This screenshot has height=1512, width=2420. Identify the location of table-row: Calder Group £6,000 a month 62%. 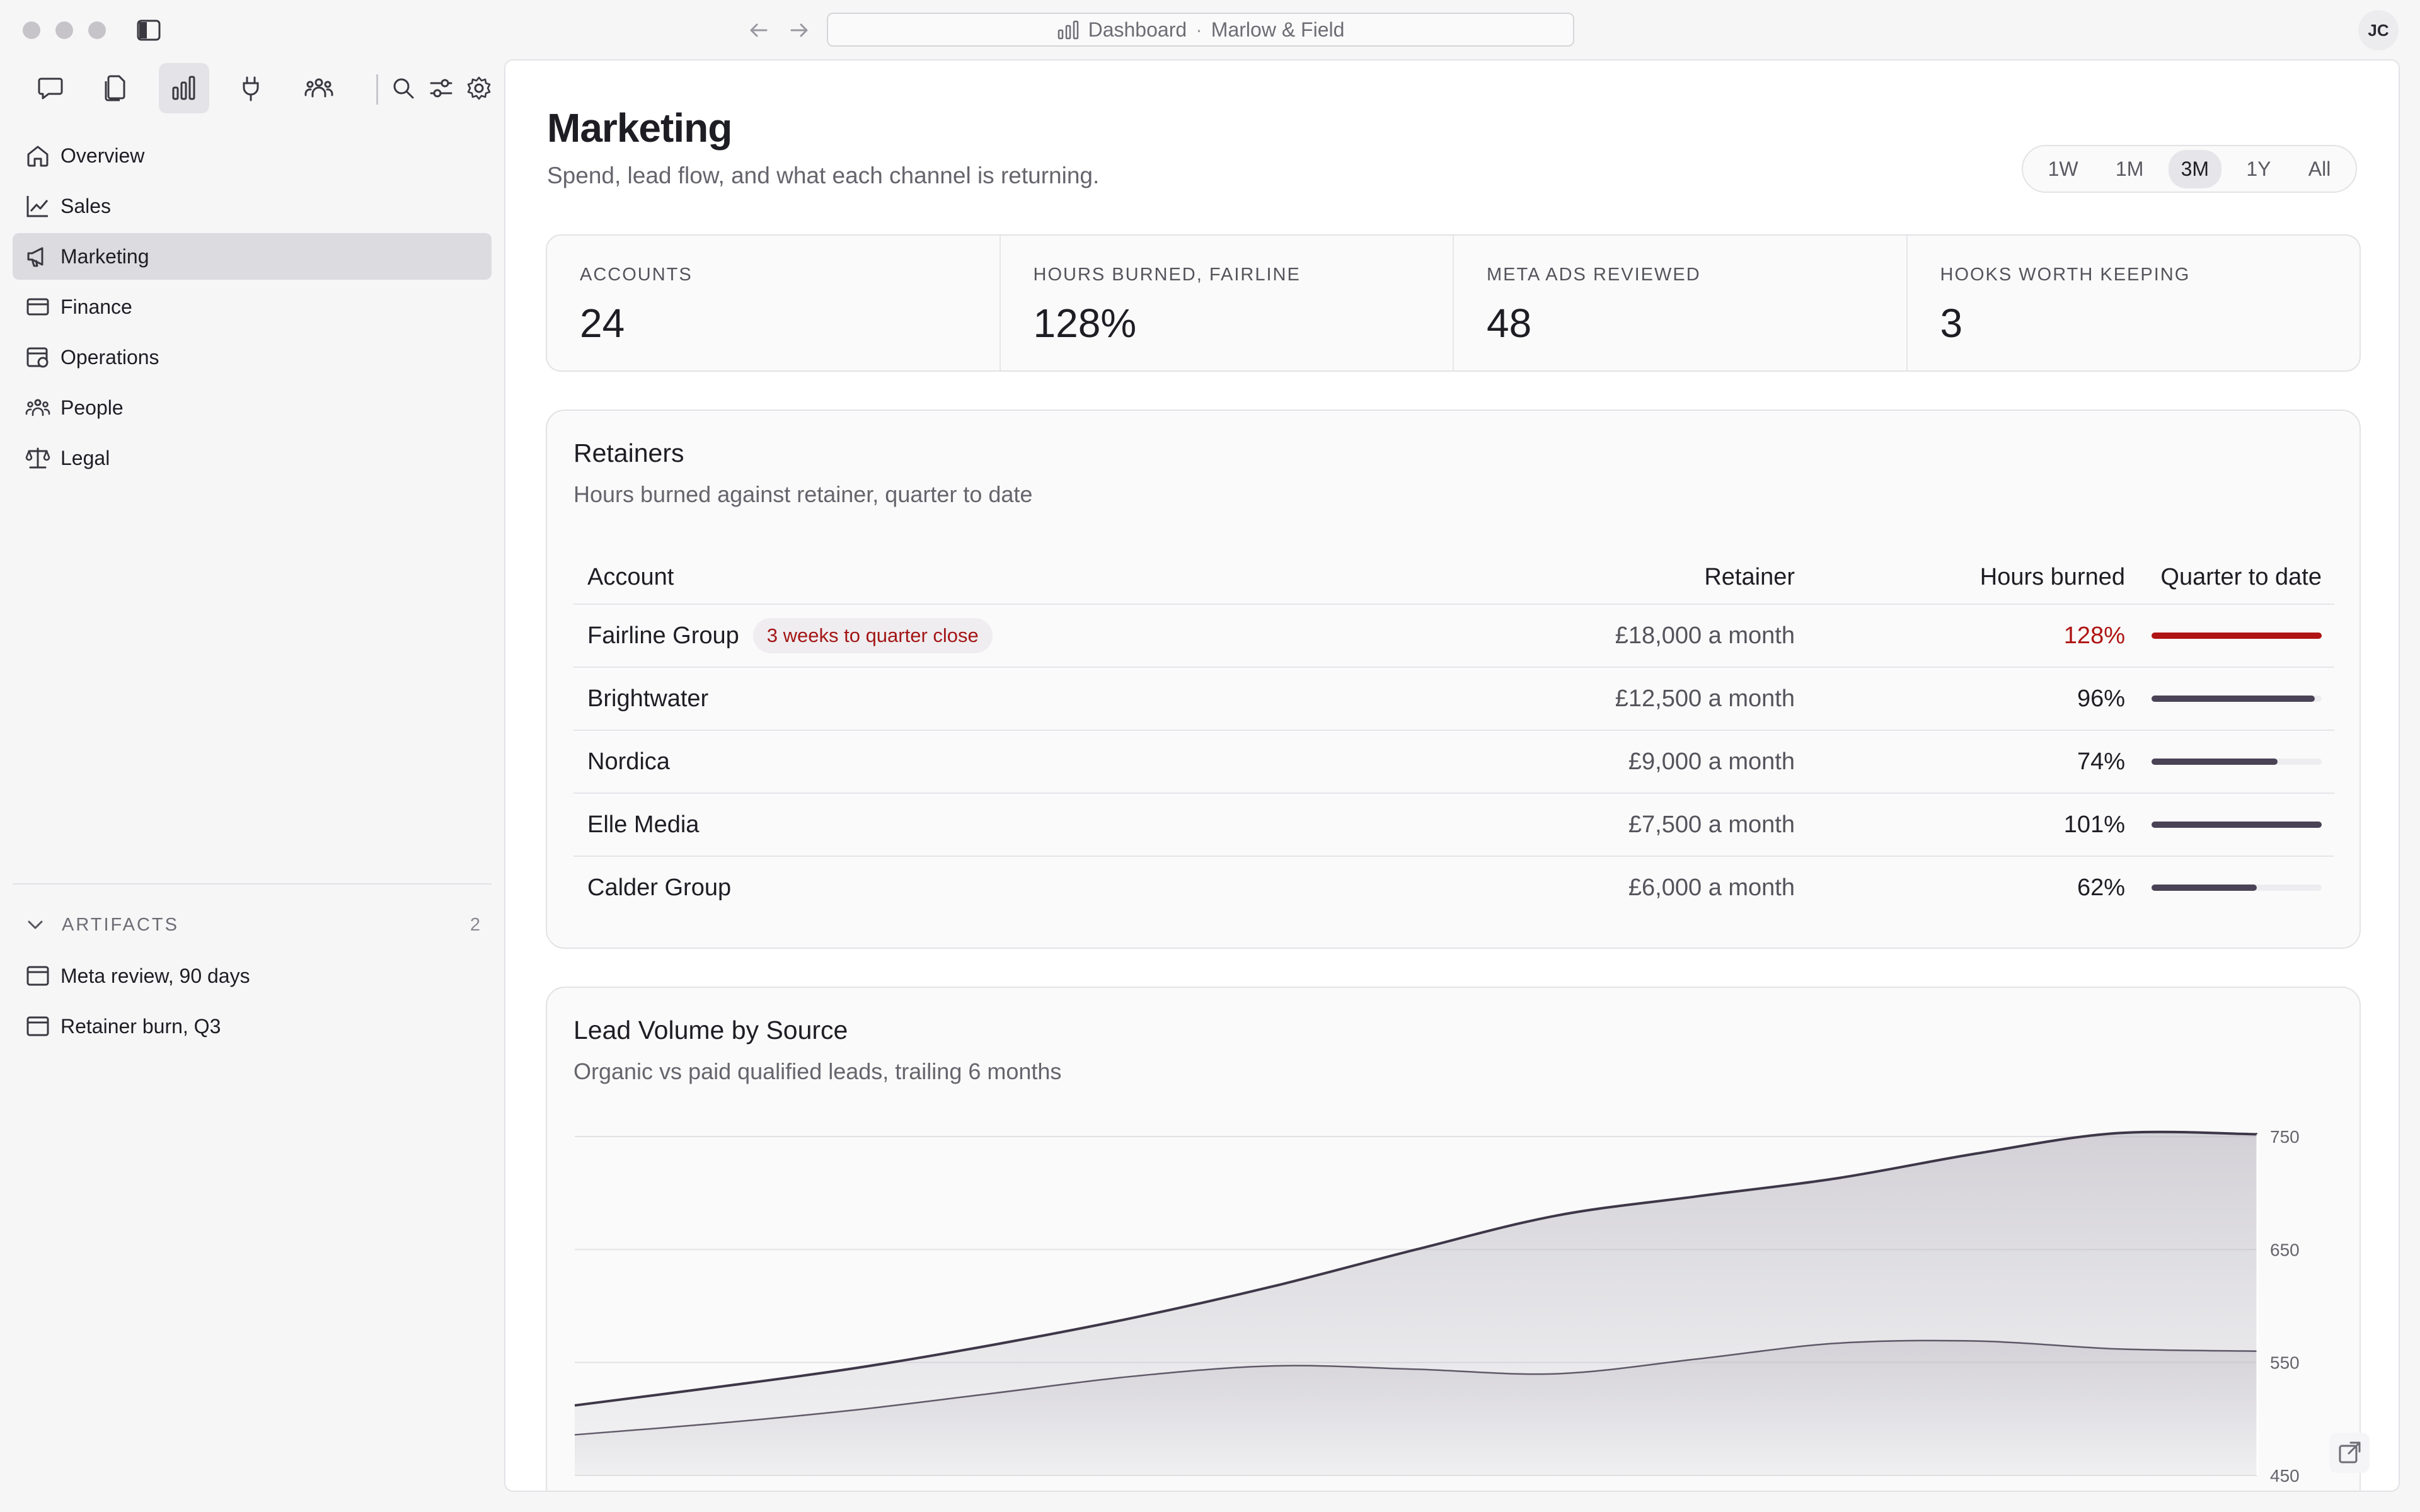
(1453, 888).